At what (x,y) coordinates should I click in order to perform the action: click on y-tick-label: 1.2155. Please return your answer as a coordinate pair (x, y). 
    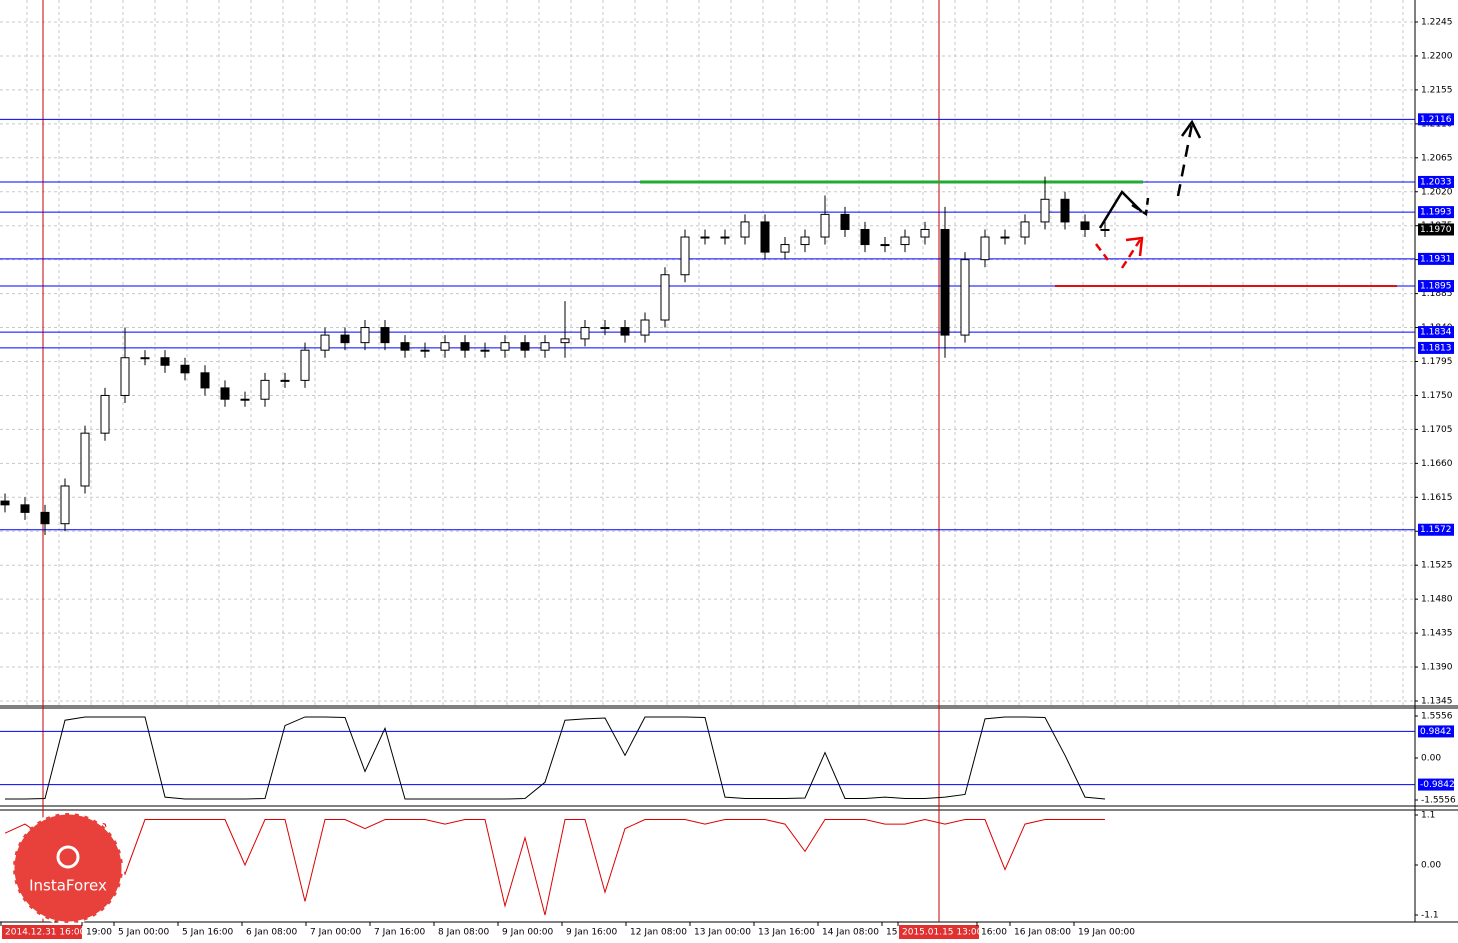
    Looking at the image, I should click on (1437, 90).